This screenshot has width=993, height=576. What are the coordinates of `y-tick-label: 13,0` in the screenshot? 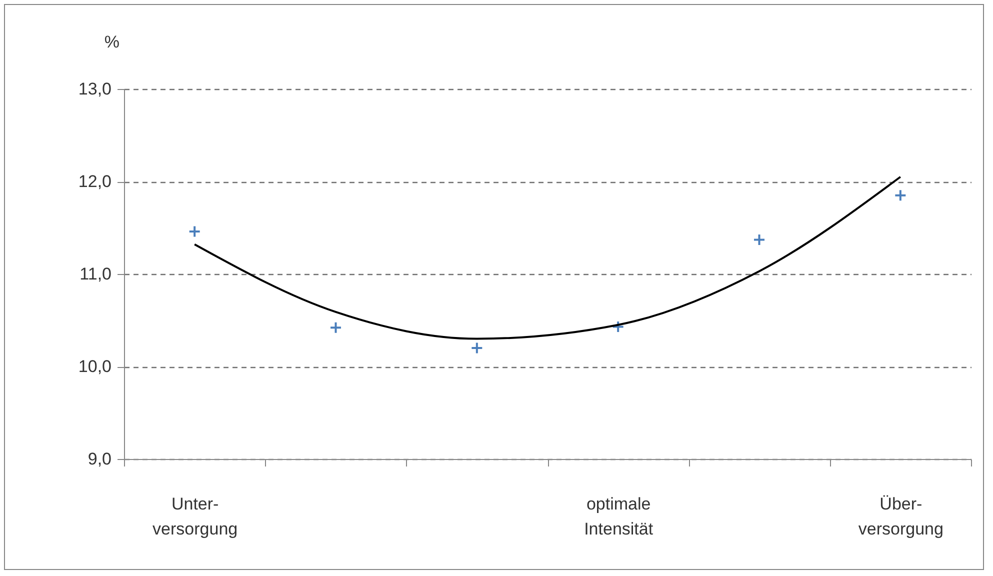 It's located at (95, 89).